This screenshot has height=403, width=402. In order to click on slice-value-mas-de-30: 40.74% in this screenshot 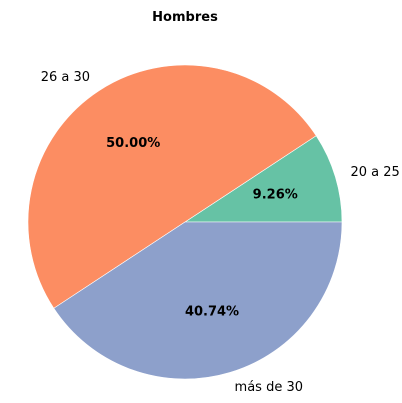, I will do `click(212, 312)`.